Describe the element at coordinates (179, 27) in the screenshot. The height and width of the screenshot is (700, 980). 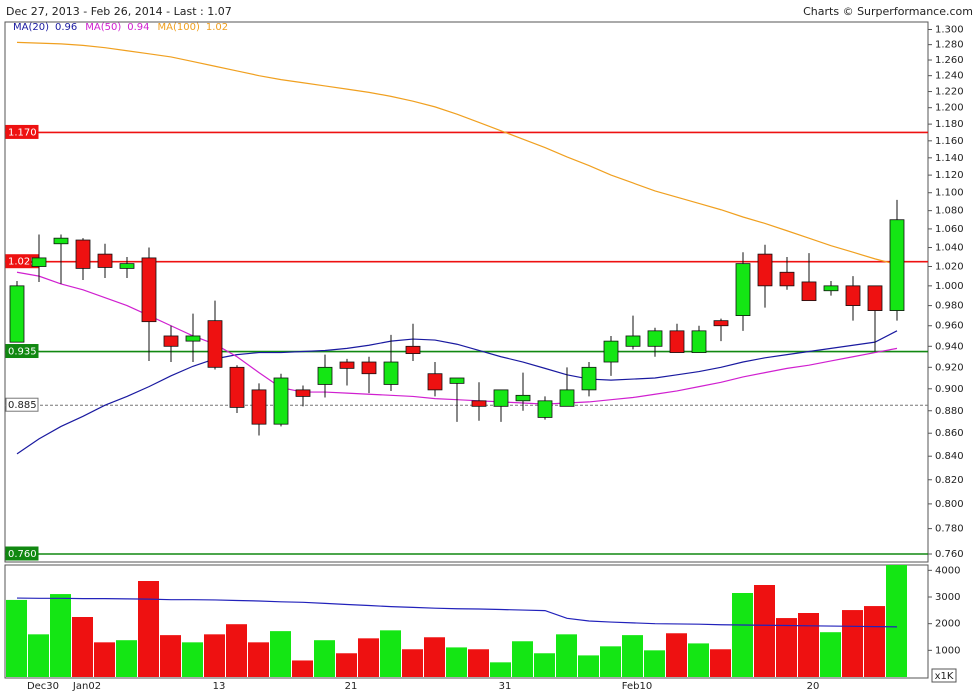
I see `legend-name: MA(100)` at that location.